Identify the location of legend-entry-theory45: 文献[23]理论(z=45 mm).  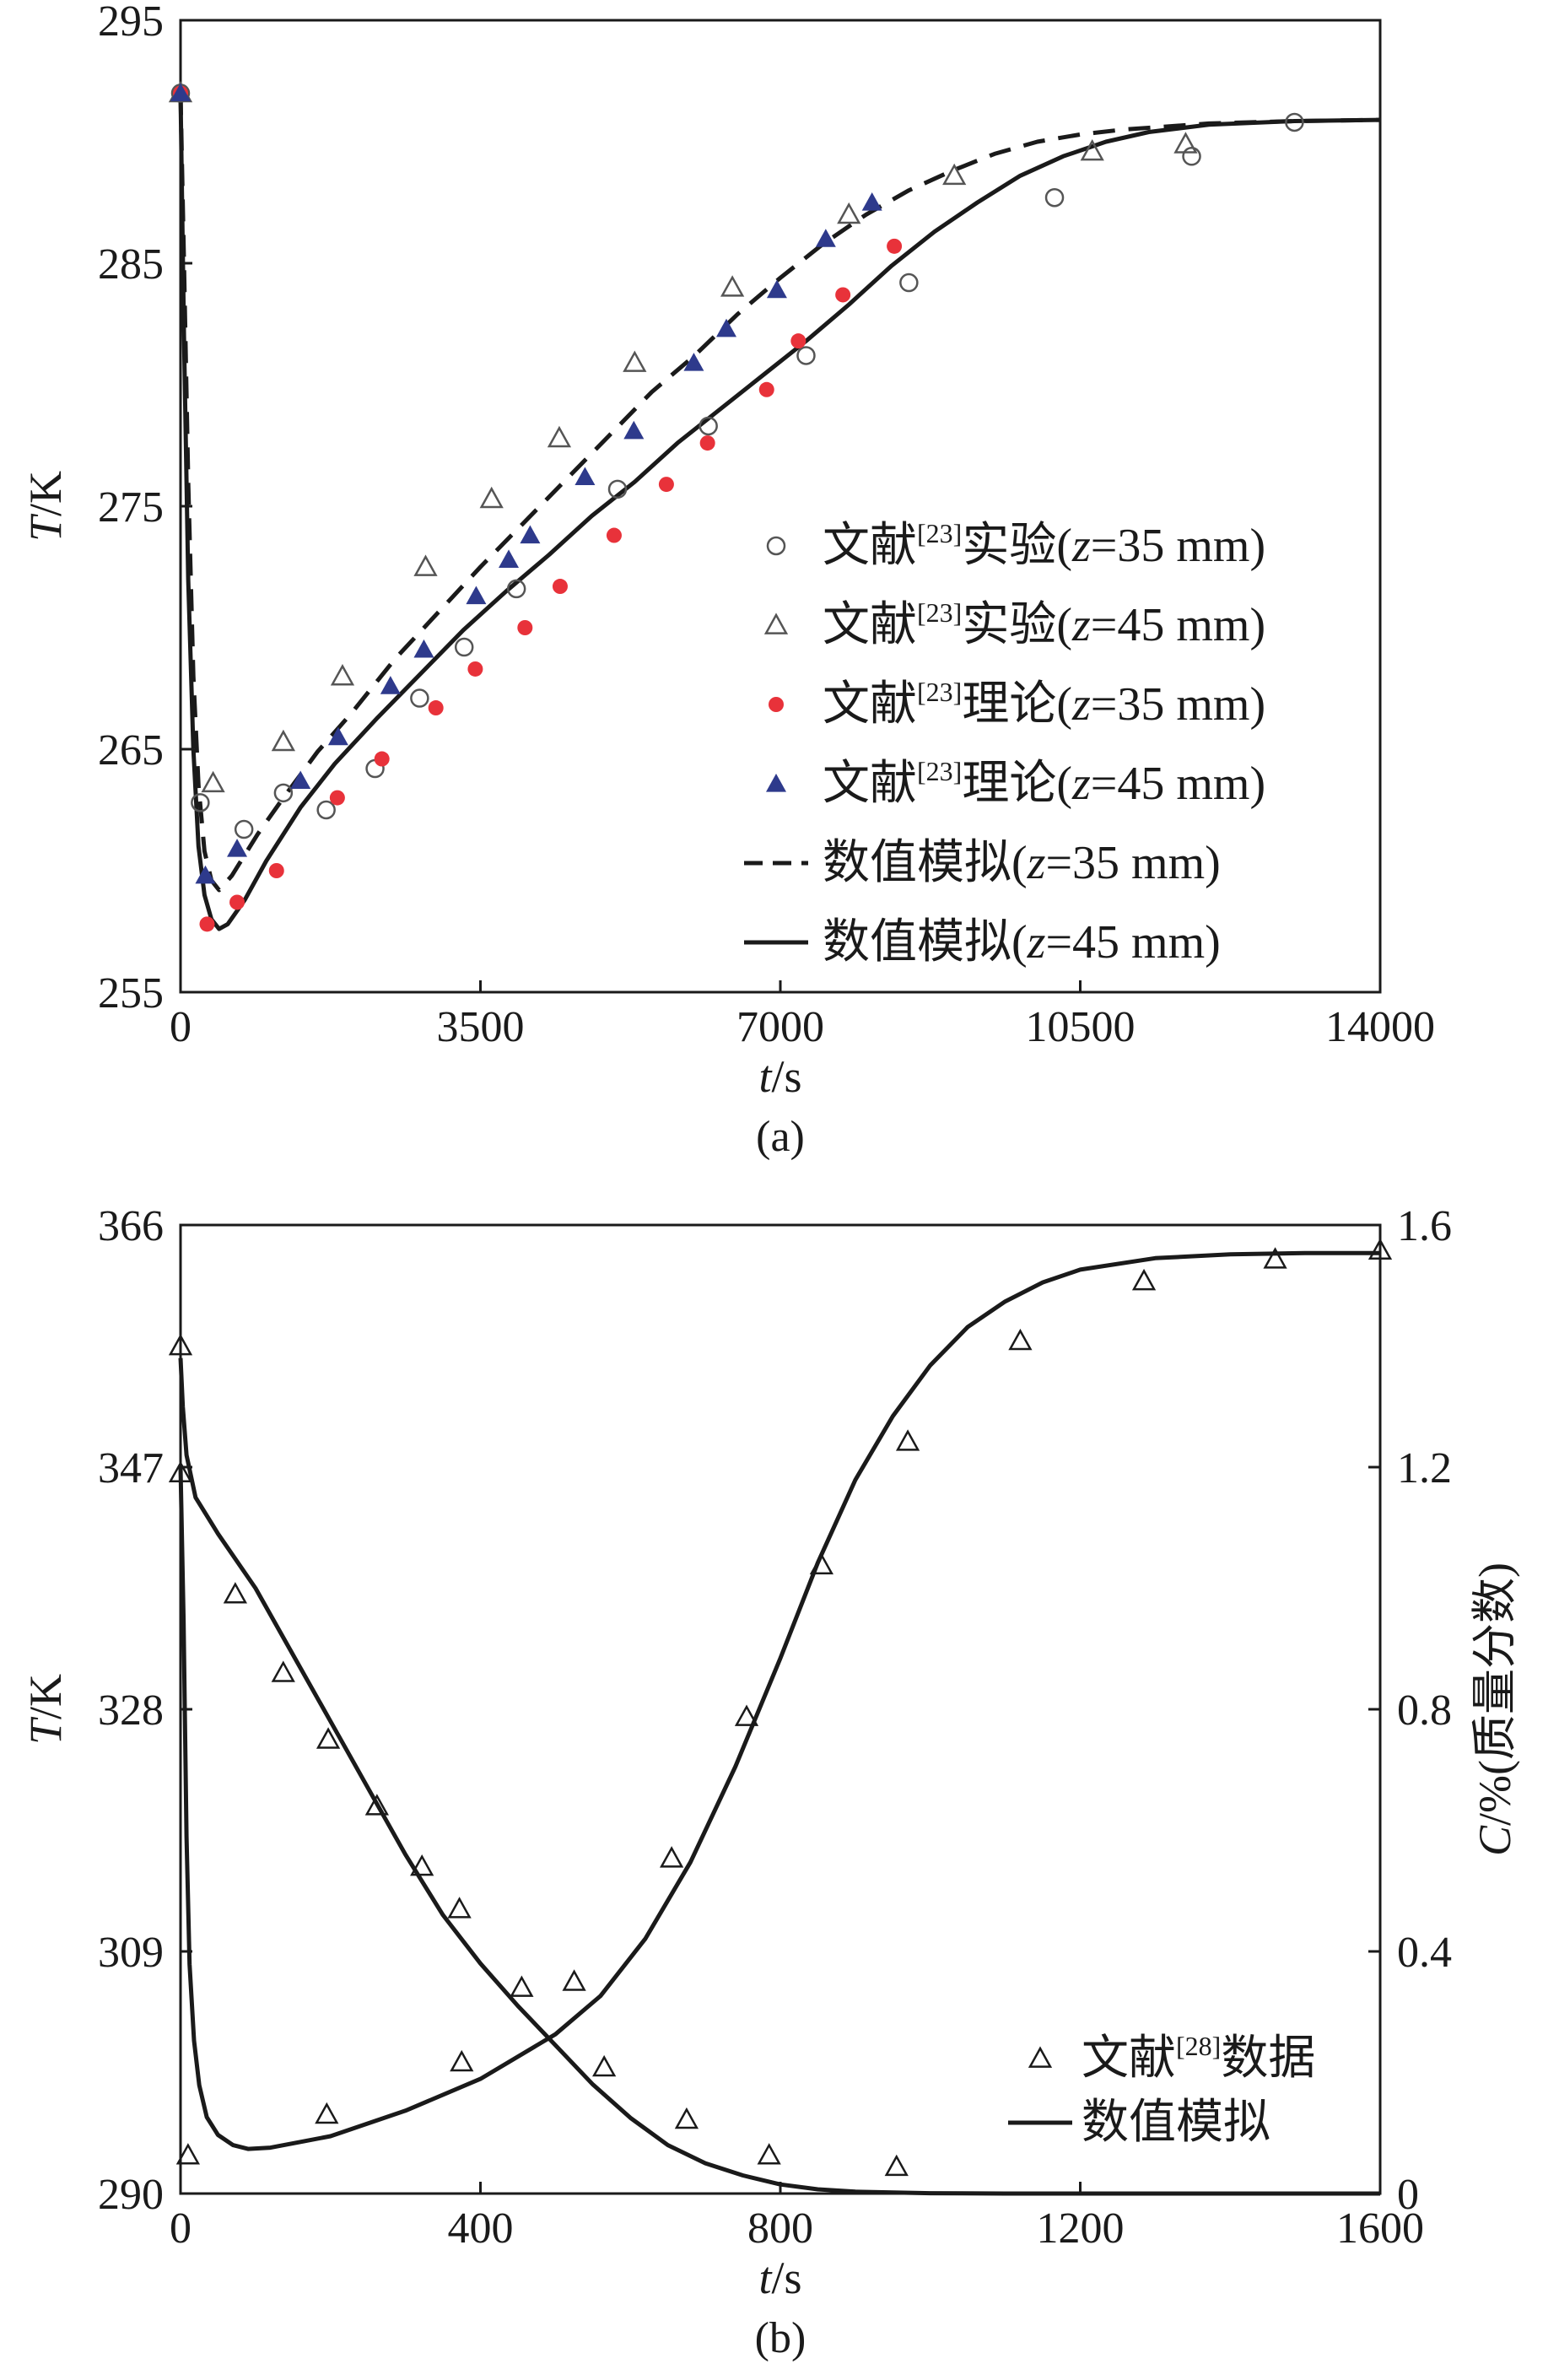
(1016, 783).